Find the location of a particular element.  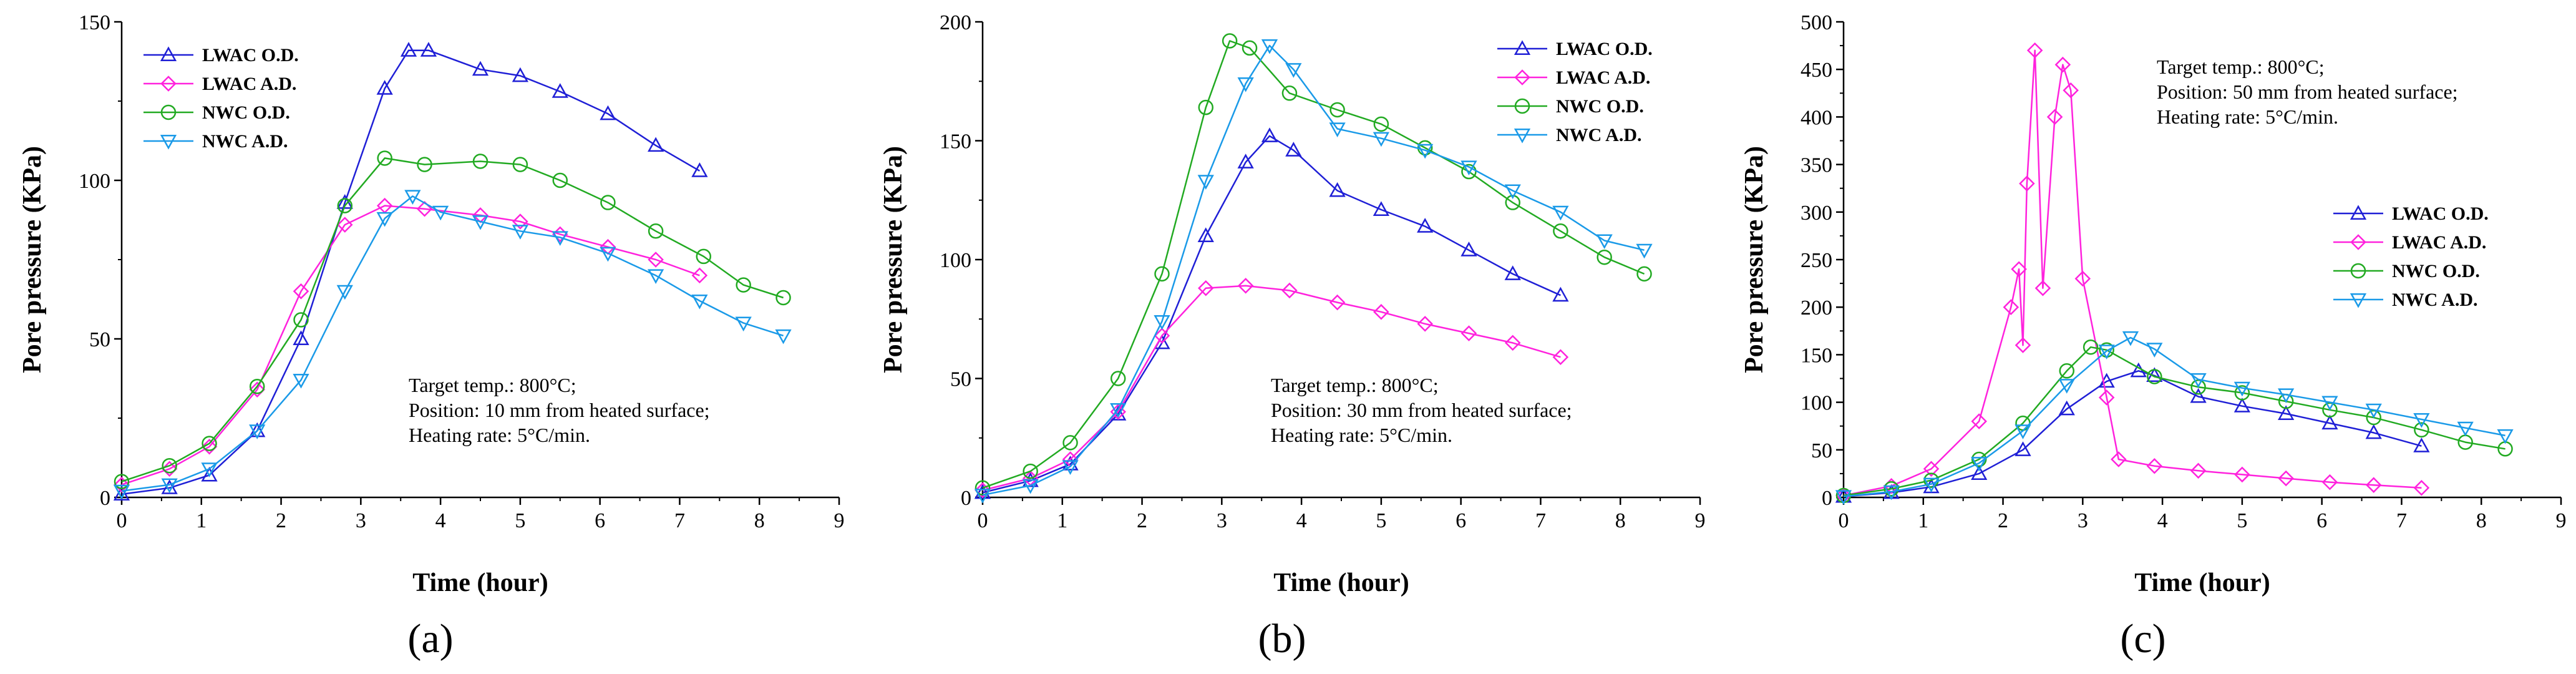

series-line-lwacad is located at coordinates (1271, 388).